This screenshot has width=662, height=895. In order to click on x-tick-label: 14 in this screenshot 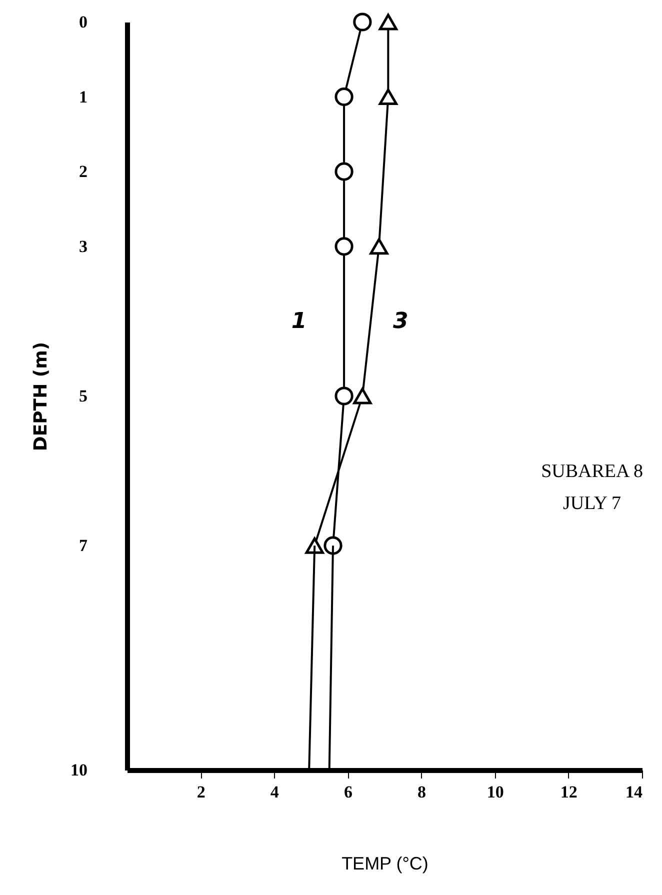, I will do `click(634, 792)`.